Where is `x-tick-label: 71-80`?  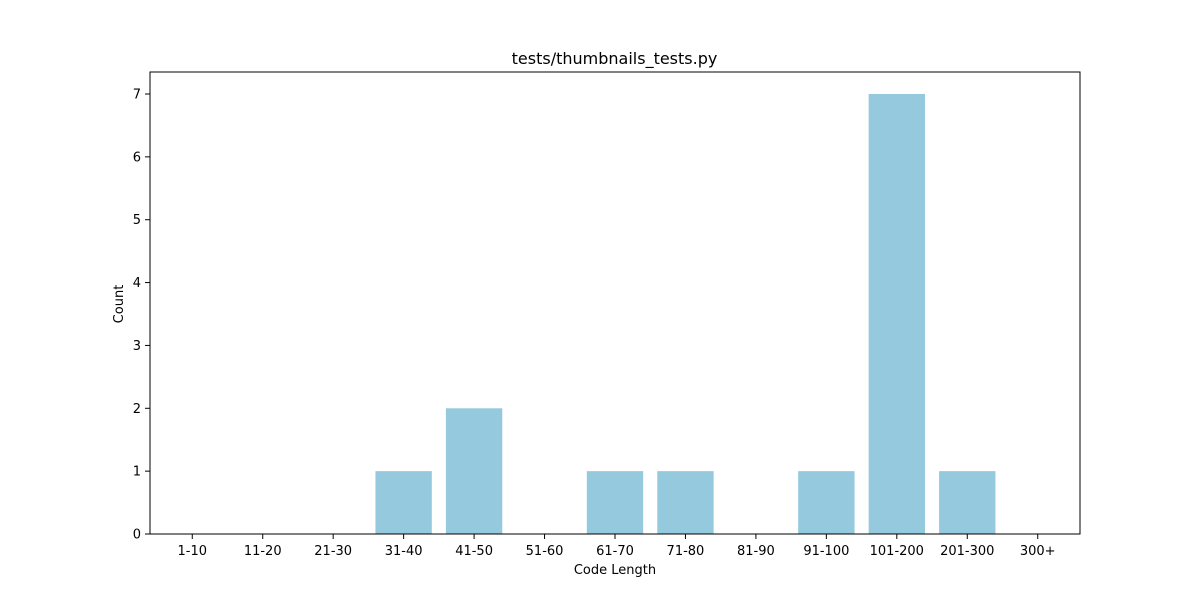
x-tick-label: 71-80 is located at coordinates (686, 551).